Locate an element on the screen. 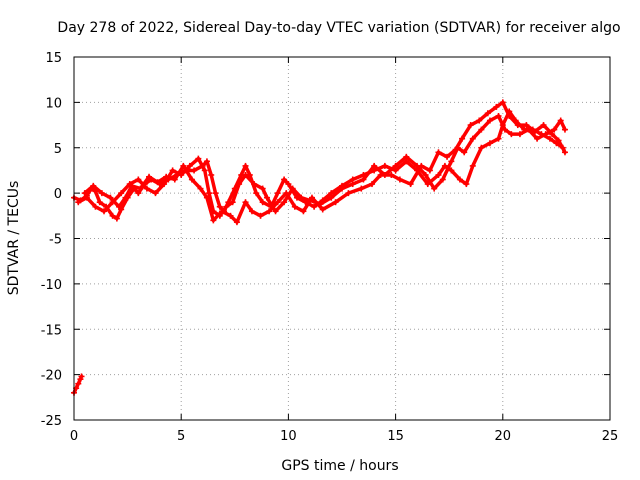 The width and height of the screenshot is (640, 480). x-axis-label: GPS time / hours is located at coordinates (339, 466).